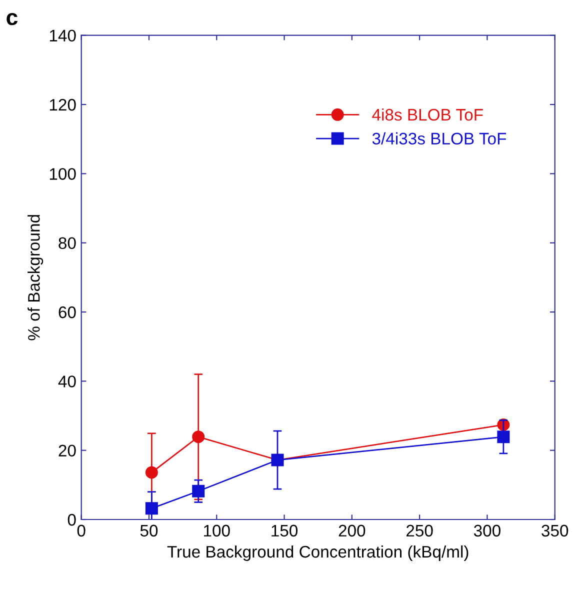 This screenshot has height=589, width=581. Describe the element at coordinates (317, 553) in the screenshot. I see `x-axis-title: True Background Concentration (kBq/ml)` at that location.